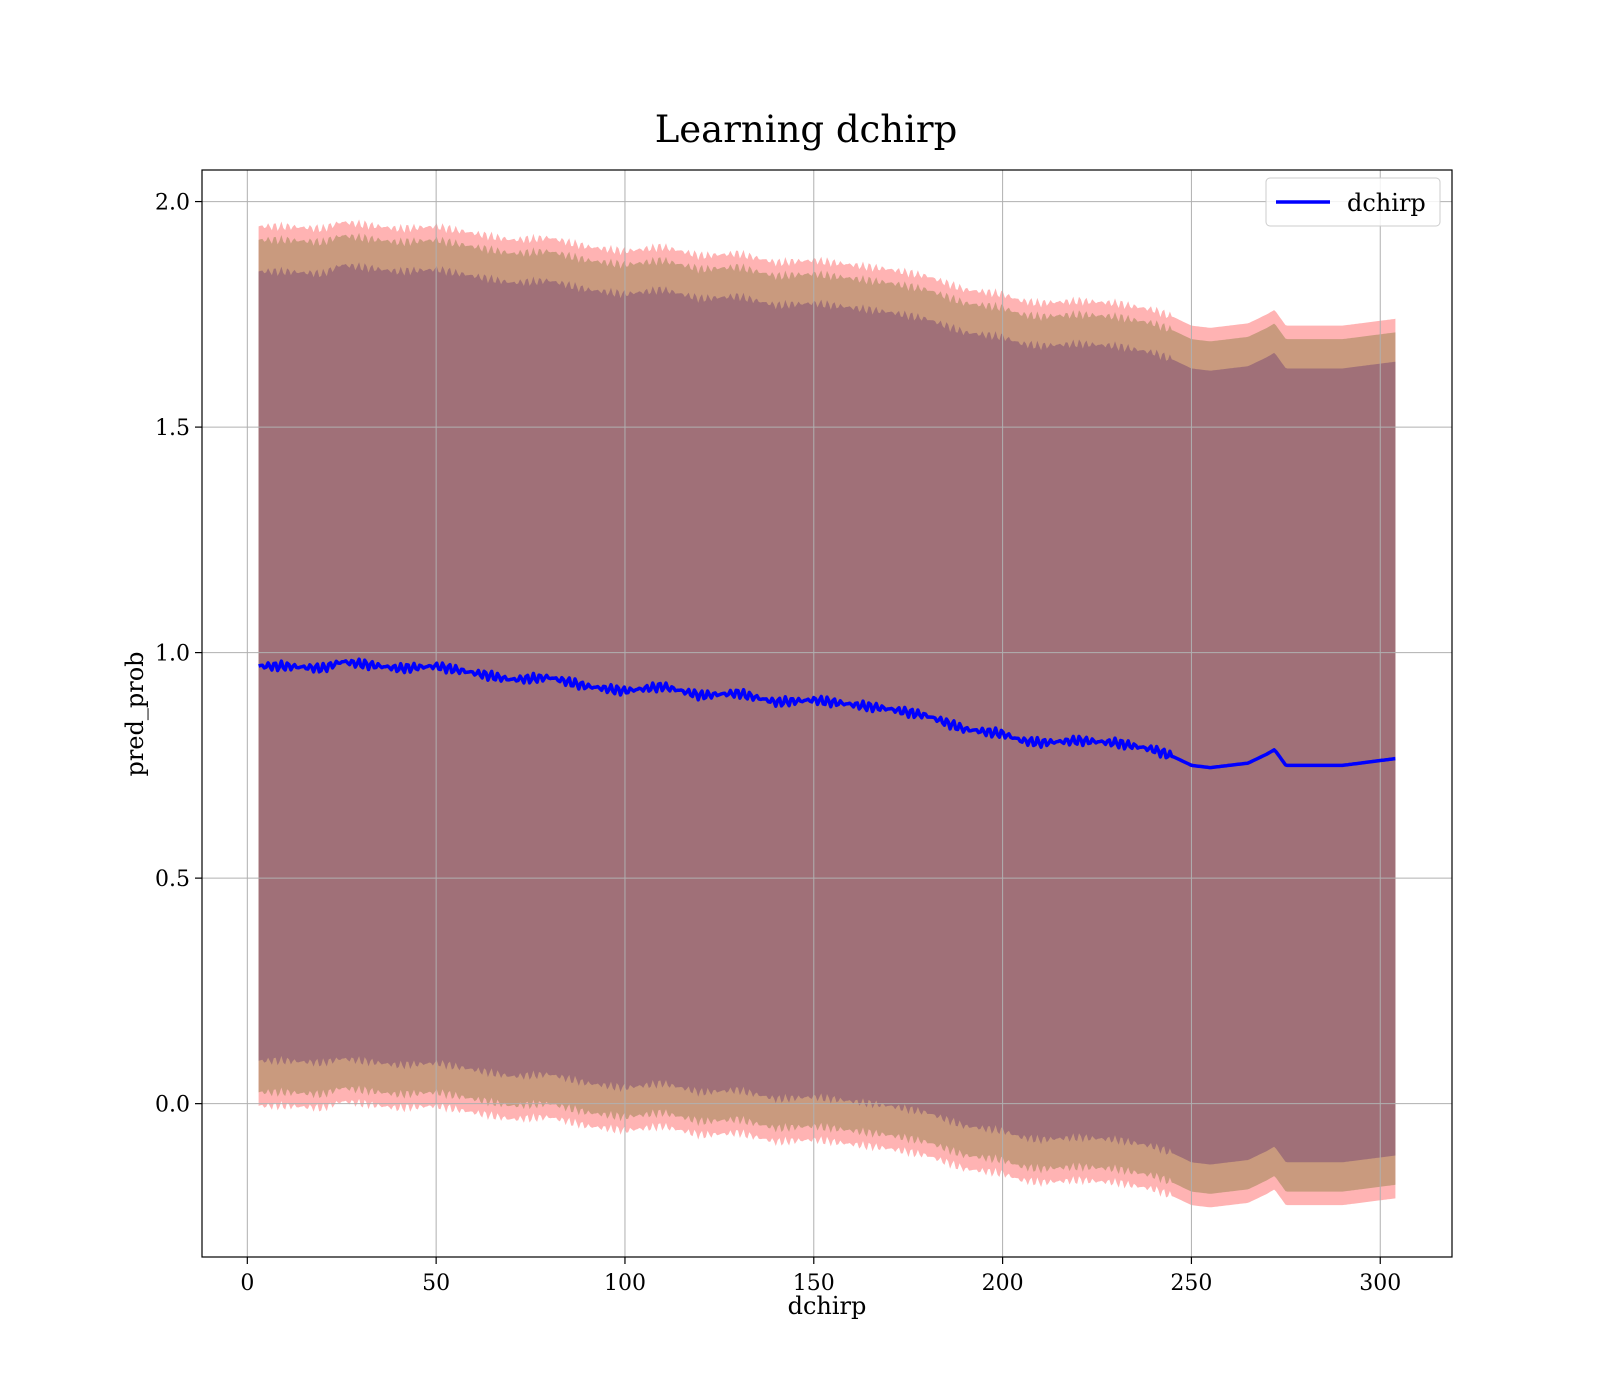 The image size is (1600, 1400). Describe the element at coordinates (814, 1283) in the screenshot. I see `x-tick-label: 150` at that location.